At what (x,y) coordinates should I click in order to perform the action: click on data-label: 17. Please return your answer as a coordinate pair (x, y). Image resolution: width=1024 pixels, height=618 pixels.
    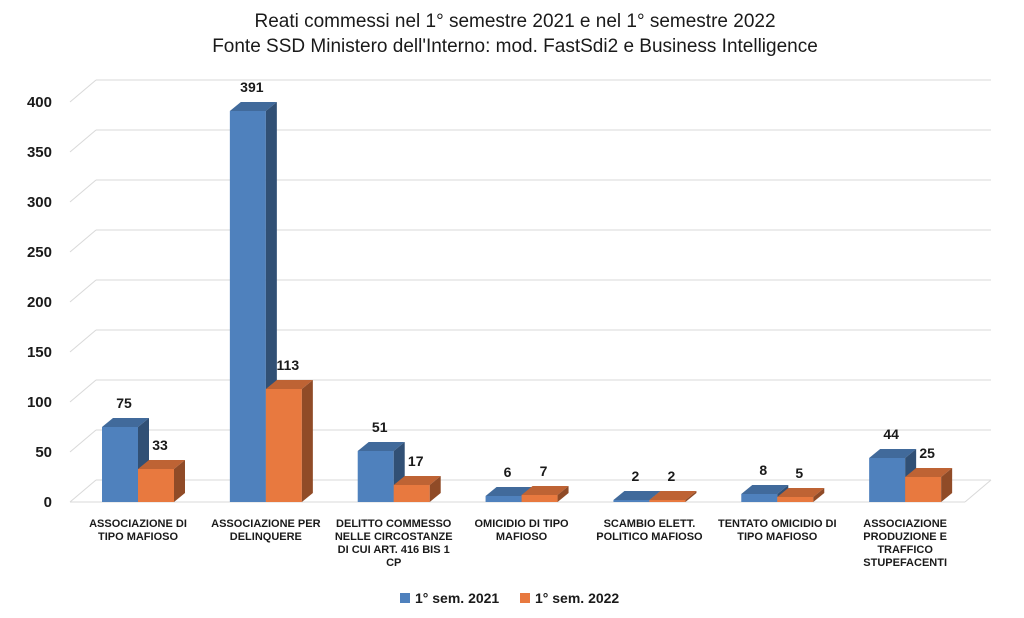
    Looking at the image, I should click on (416, 461).